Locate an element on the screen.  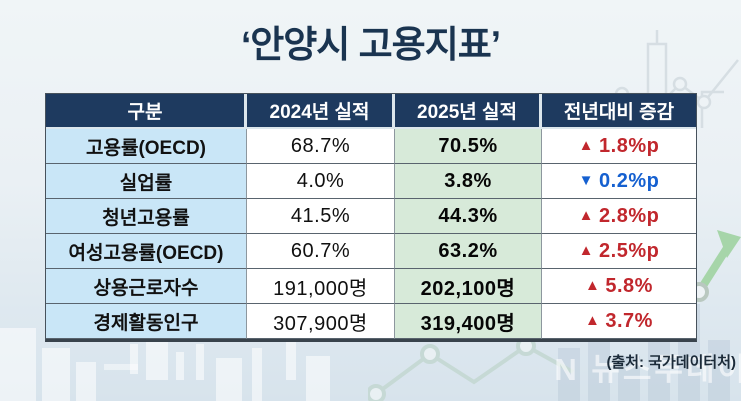
column-header-2024: 2024년 실적 is located at coordinates (321, 111).